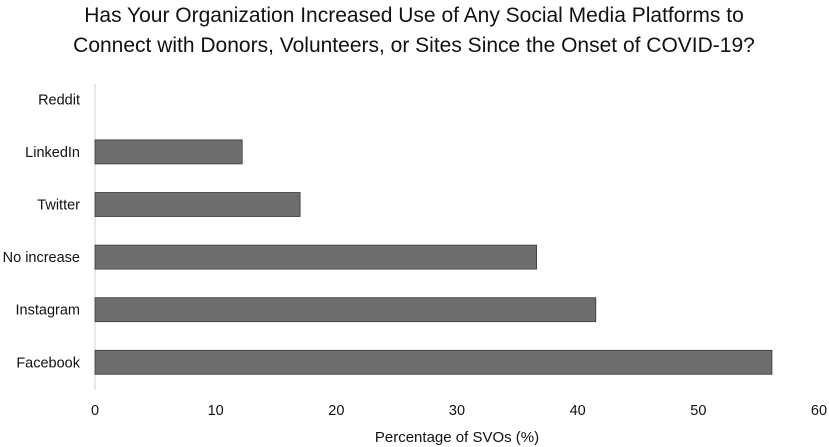 This screenshot has height=447, width=829. I want to click on bar-facebook, so click(433, 362).